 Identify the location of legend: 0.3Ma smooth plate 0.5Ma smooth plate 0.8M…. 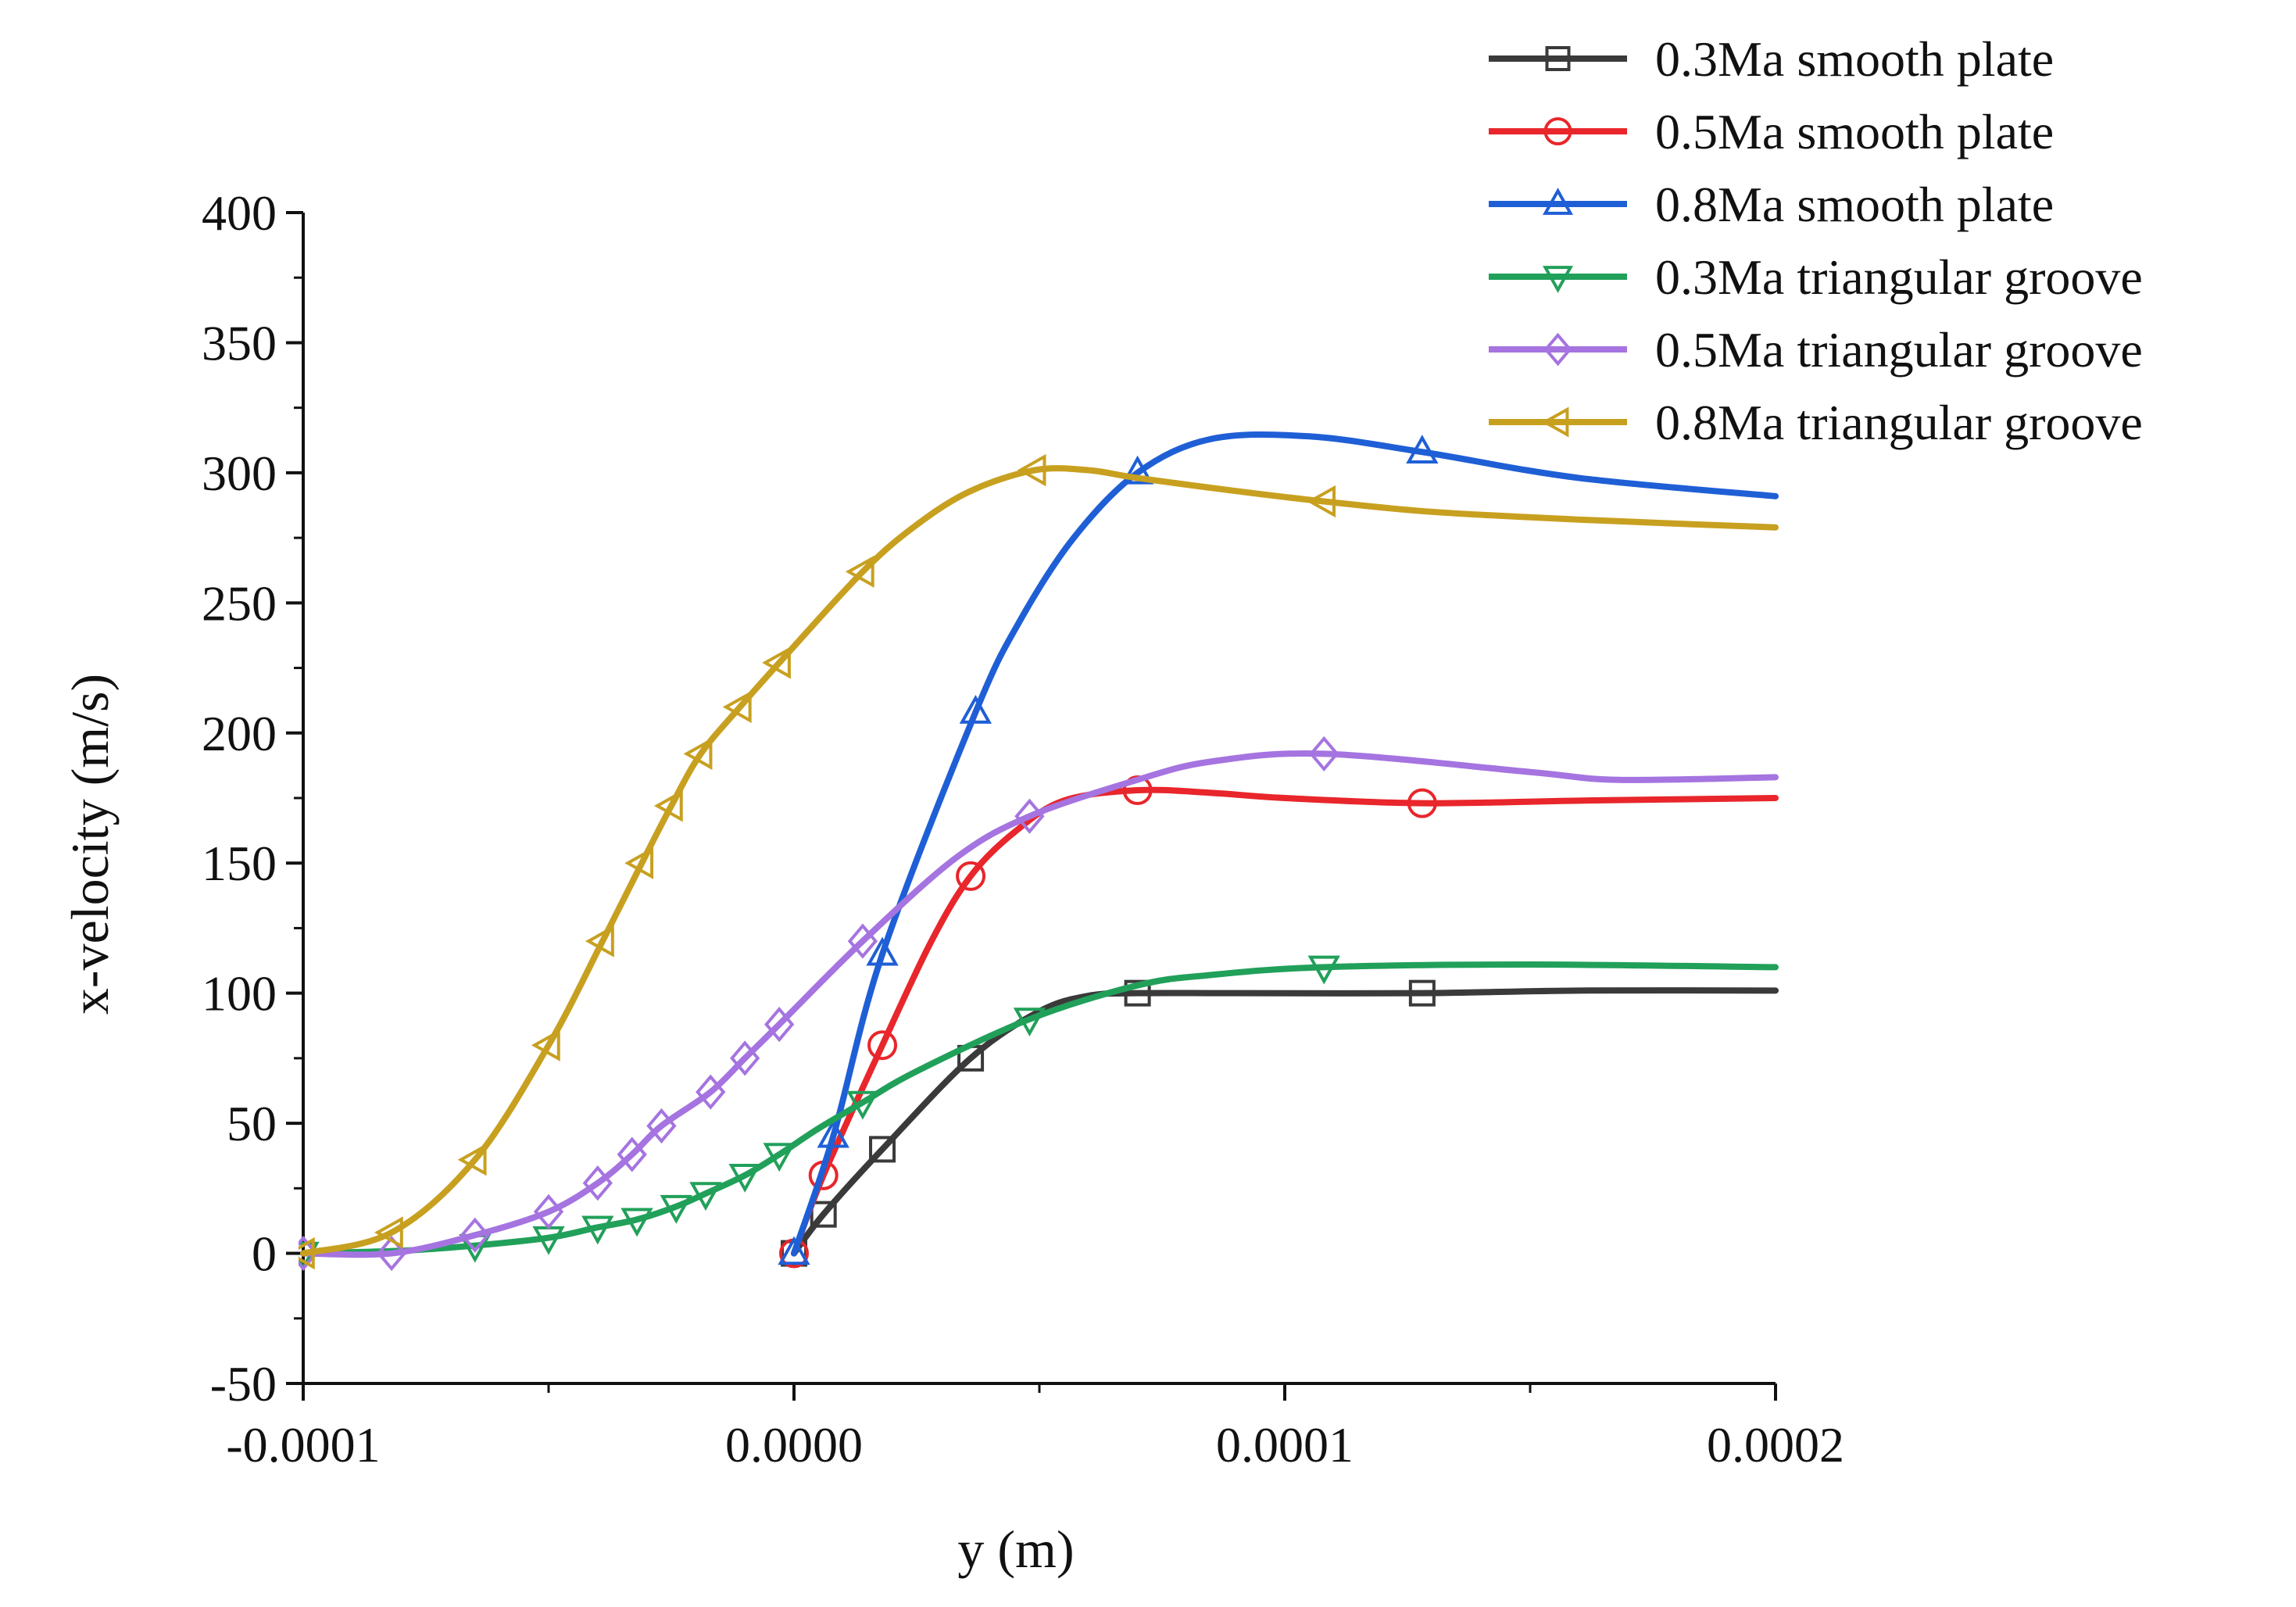
(1816, 240).